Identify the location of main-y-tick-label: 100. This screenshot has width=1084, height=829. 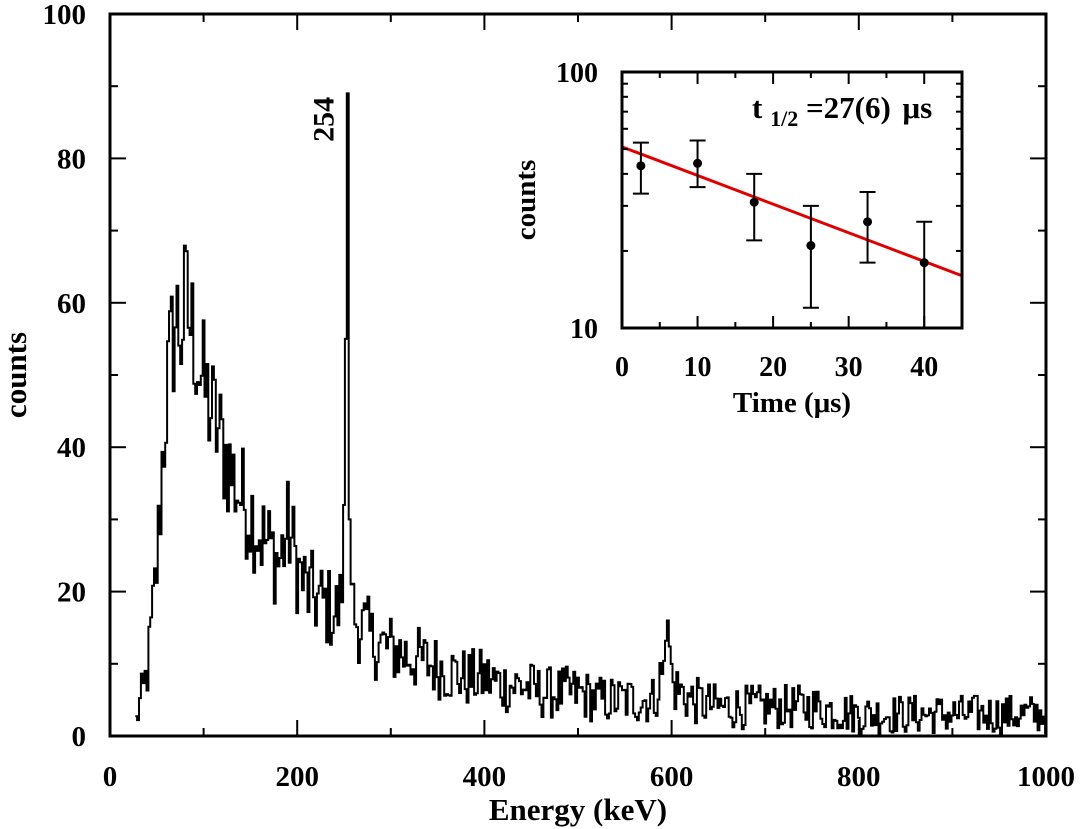
(65, 15).